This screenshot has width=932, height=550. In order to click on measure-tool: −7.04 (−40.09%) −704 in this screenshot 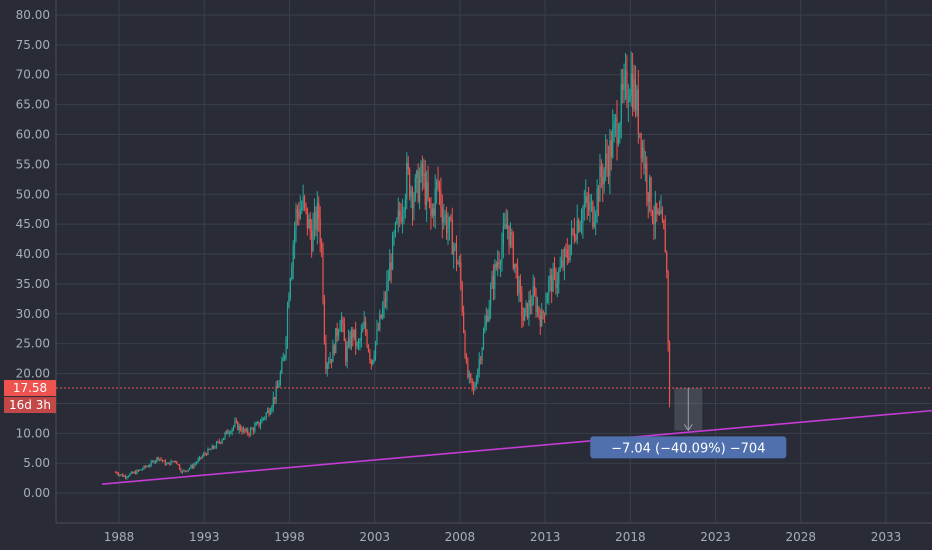, I will do `click(688, 423)`.